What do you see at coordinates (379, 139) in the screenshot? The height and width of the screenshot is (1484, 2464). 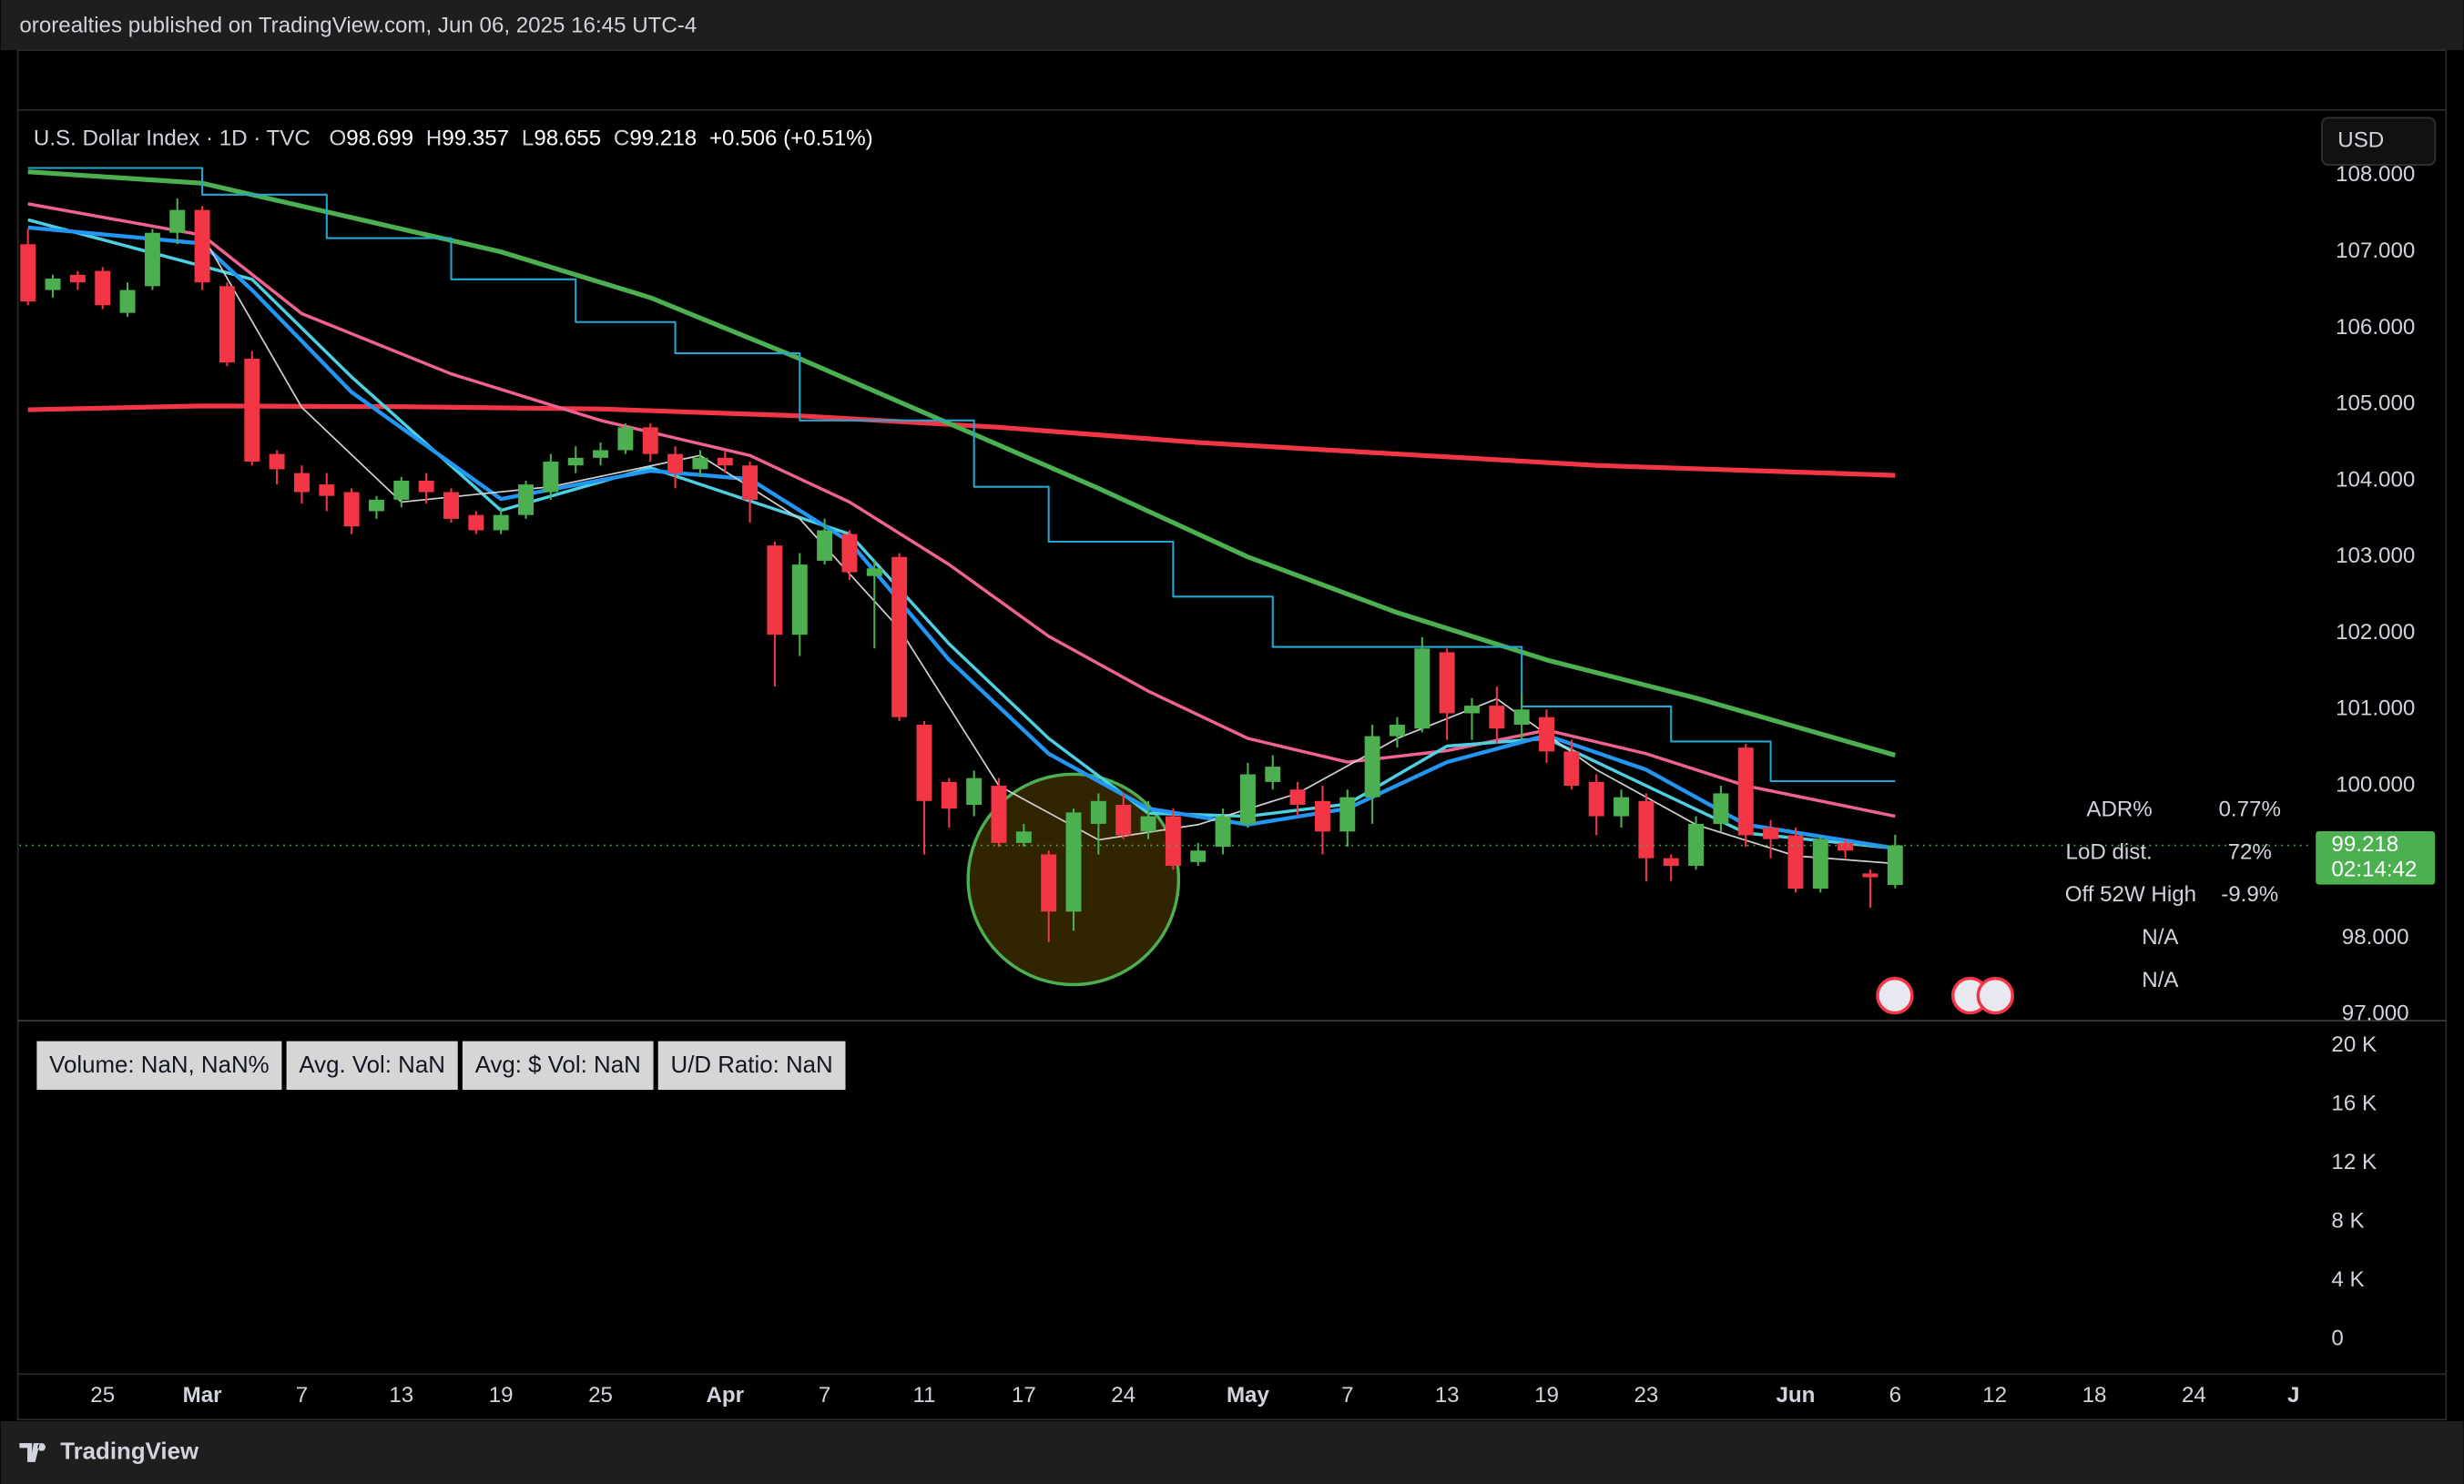 I see `ohlc-value: 98.699` at bounding box center [379, 139].